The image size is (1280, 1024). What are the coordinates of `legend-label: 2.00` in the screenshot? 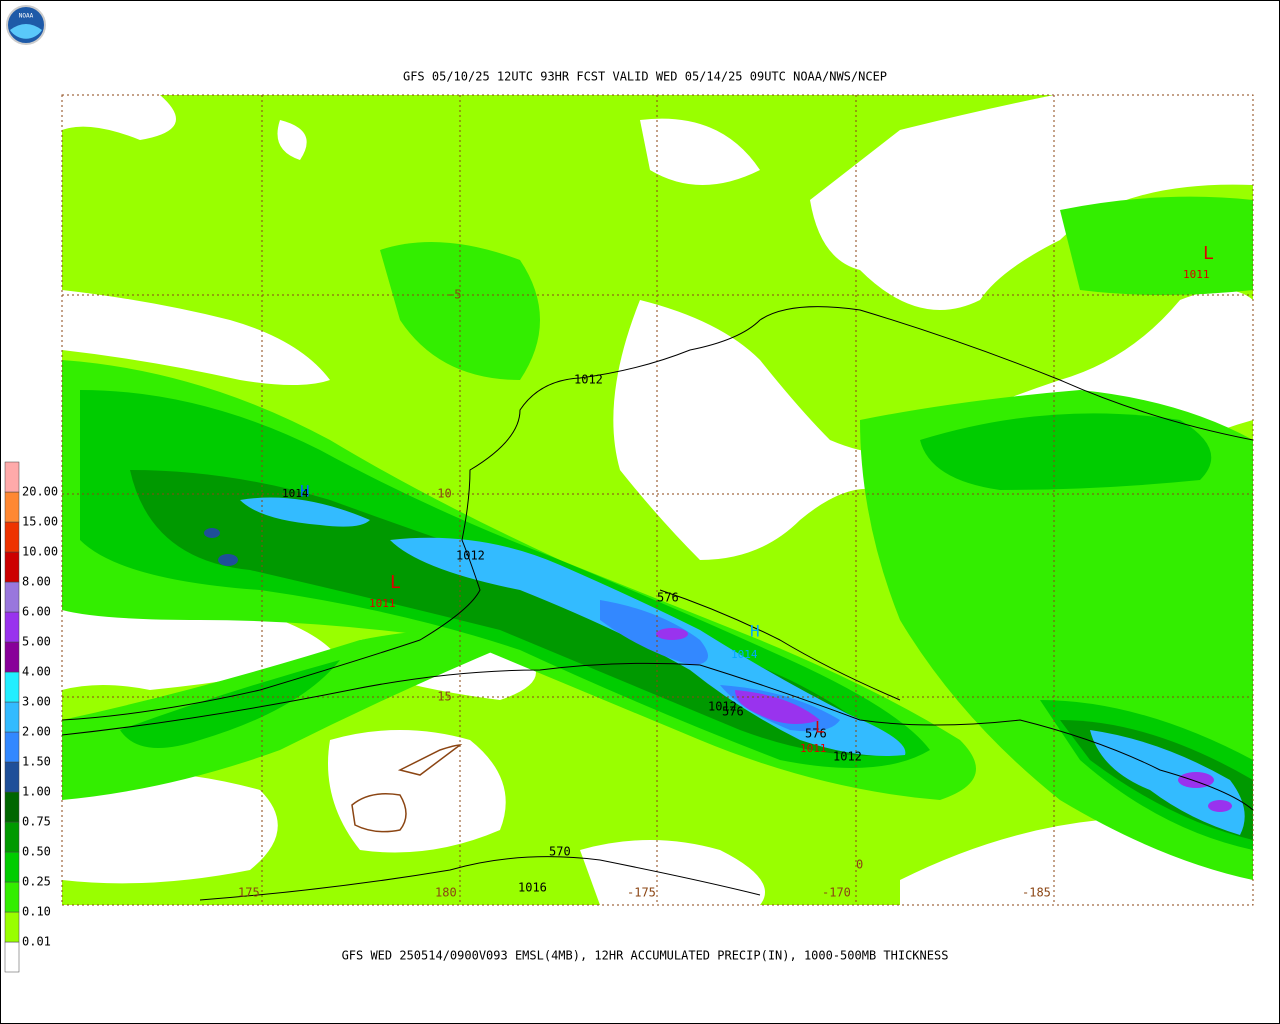 It's located at (36, 732).